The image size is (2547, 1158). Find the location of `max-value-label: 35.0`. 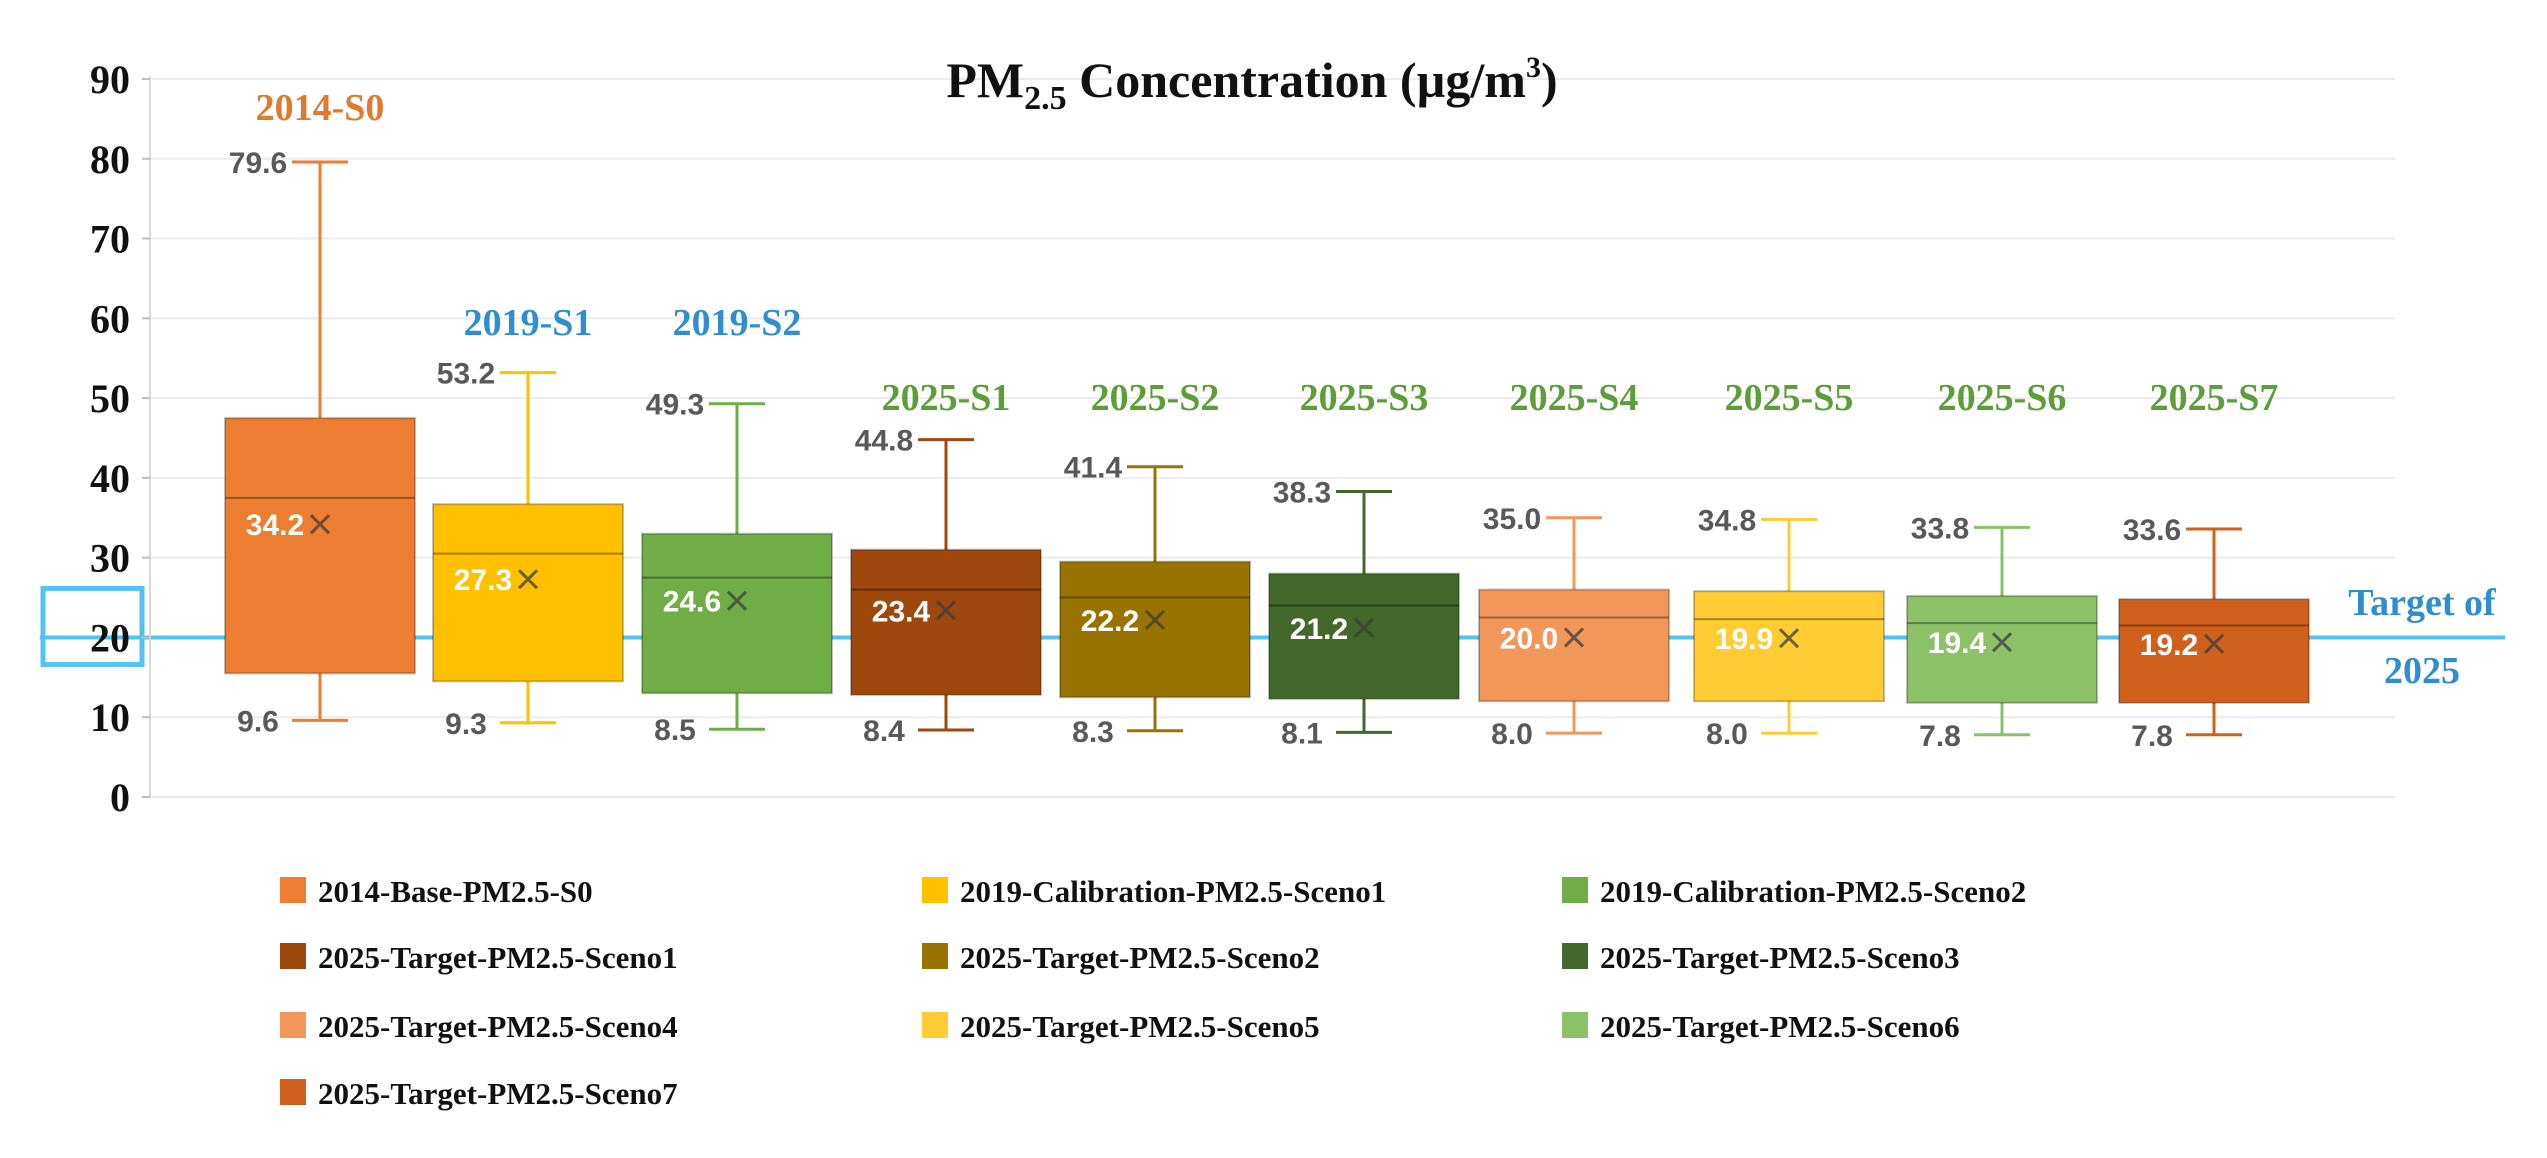

max-value-label: 35.0 is located at coordinates (1512, 519).